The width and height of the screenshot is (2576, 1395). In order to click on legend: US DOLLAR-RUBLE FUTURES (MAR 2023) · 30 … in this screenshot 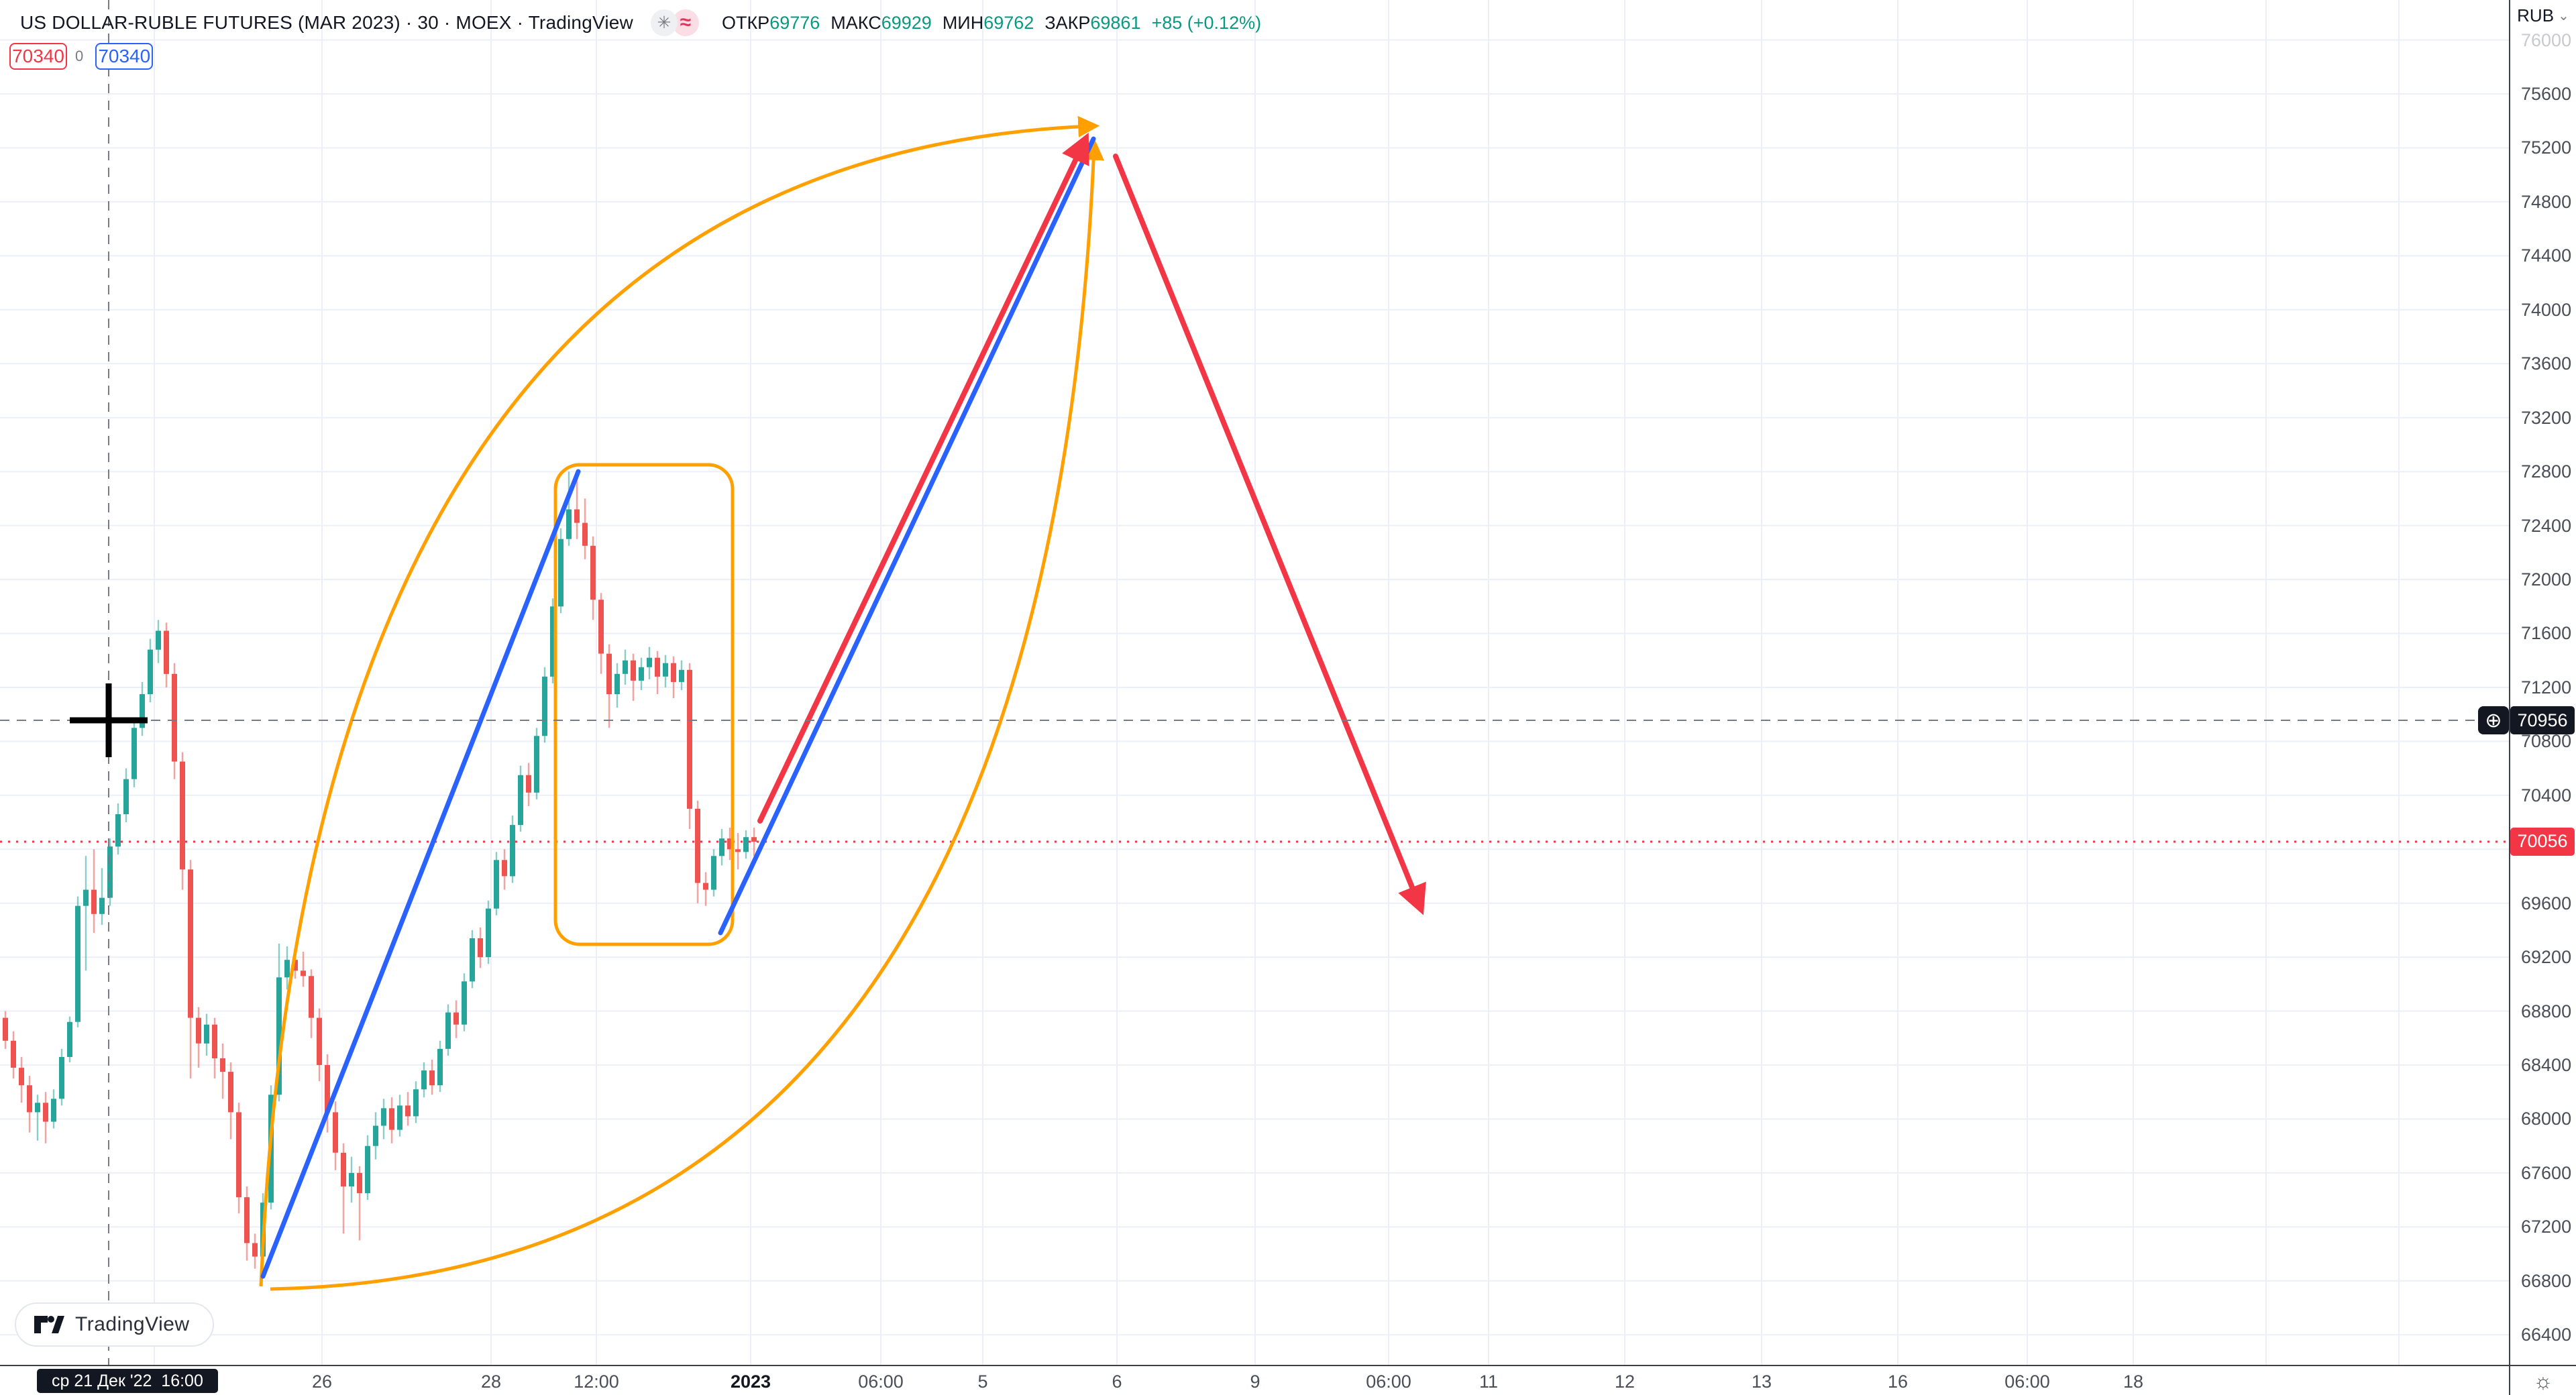, I will do `click(640, 23)`.